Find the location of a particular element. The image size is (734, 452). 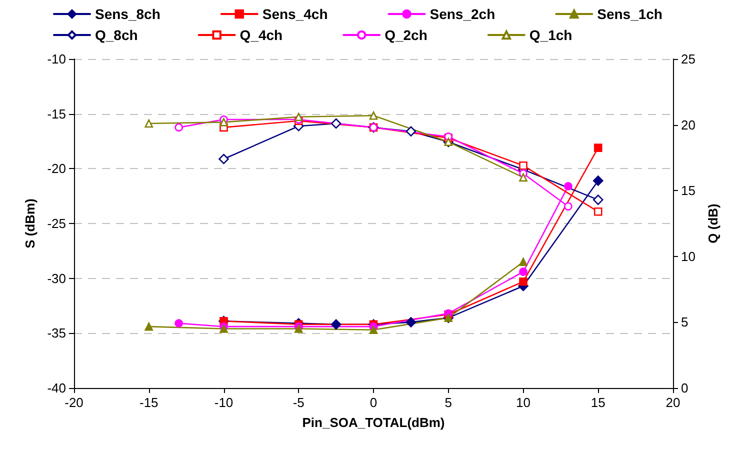

y2-tick-label: 5 is located at coordinates (684, 322).